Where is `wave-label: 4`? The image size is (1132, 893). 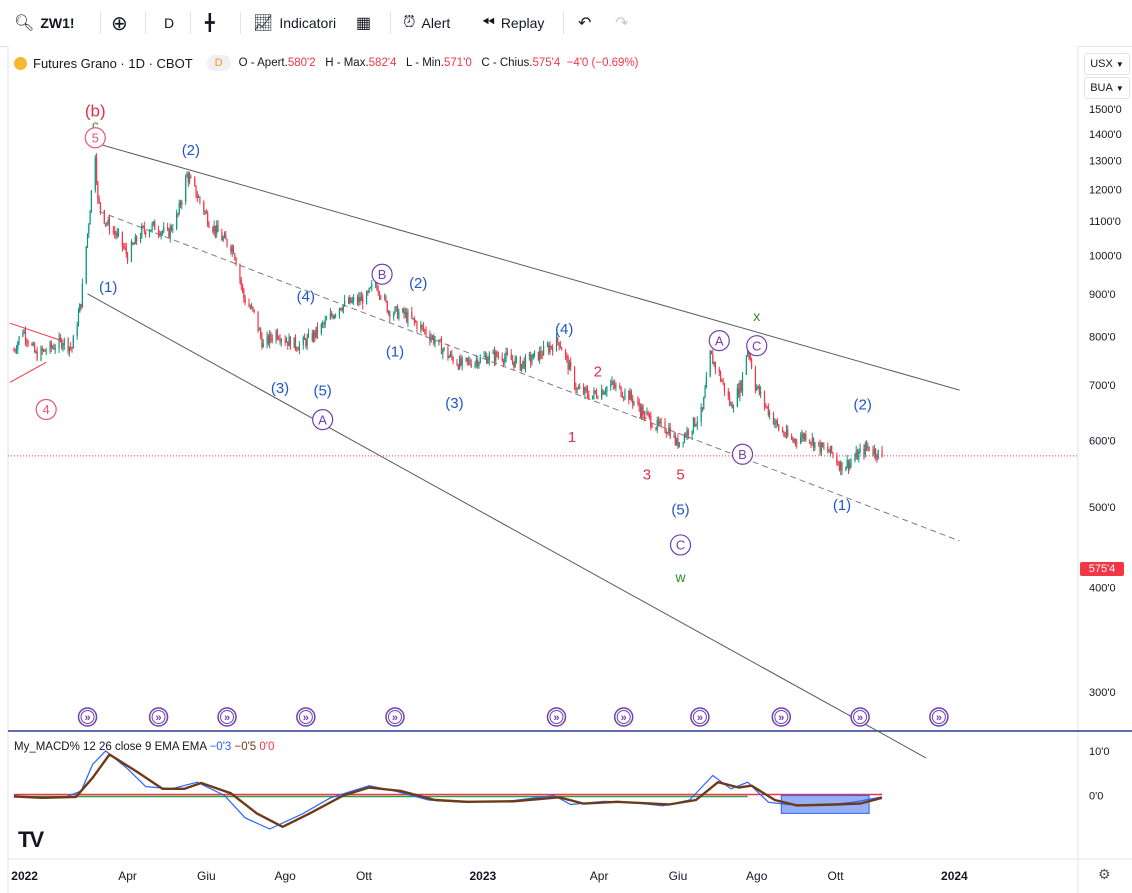
wave-label: 4 is located at coordinates (643, 416).